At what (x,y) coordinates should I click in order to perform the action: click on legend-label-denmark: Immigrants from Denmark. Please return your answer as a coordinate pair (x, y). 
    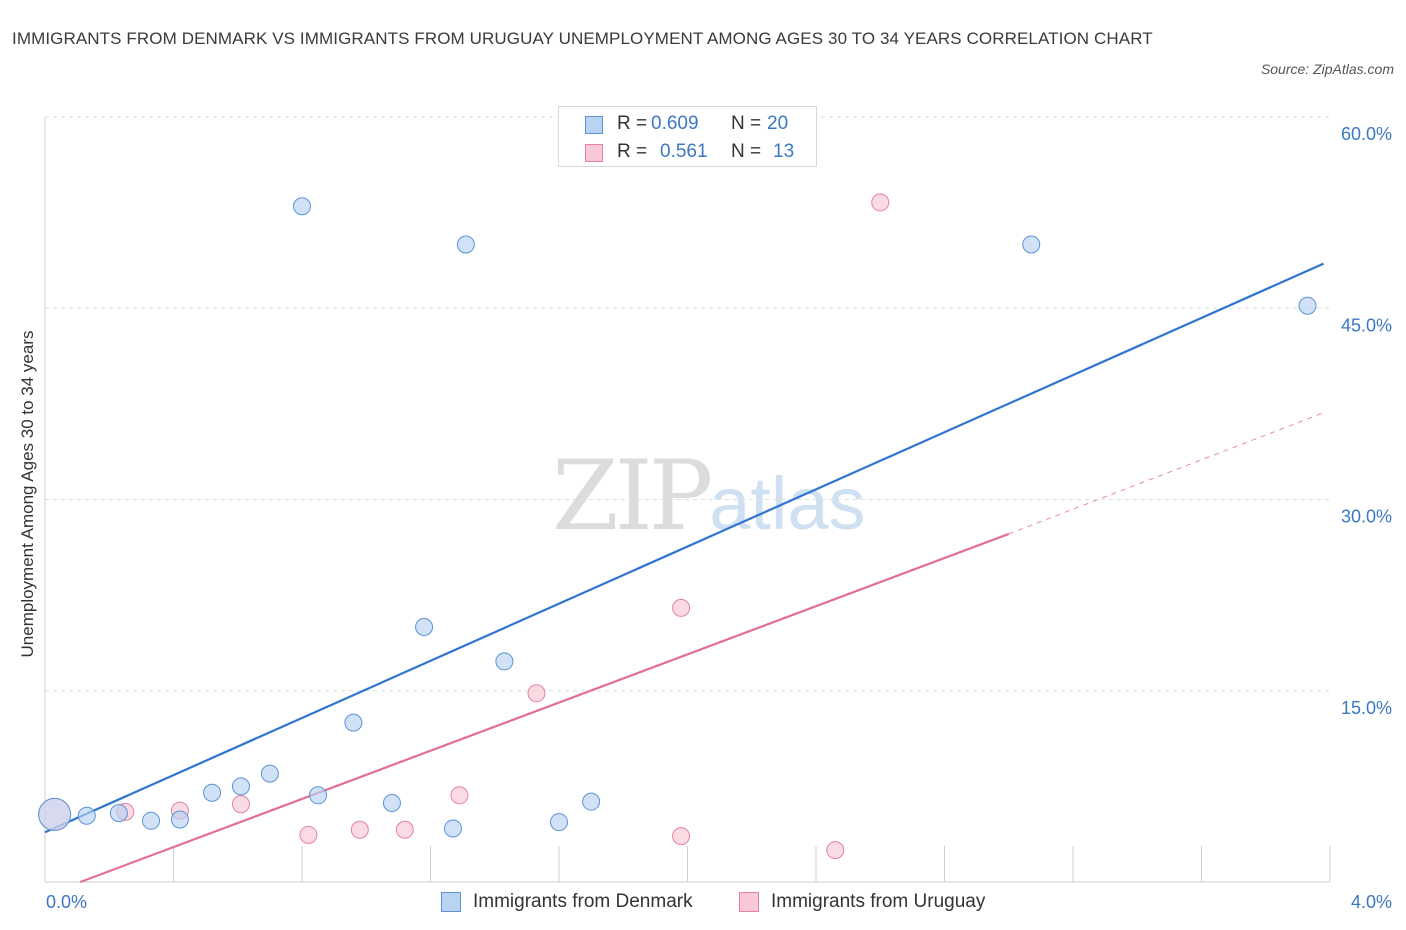
    Looking at the image, I should click on (583, 901).